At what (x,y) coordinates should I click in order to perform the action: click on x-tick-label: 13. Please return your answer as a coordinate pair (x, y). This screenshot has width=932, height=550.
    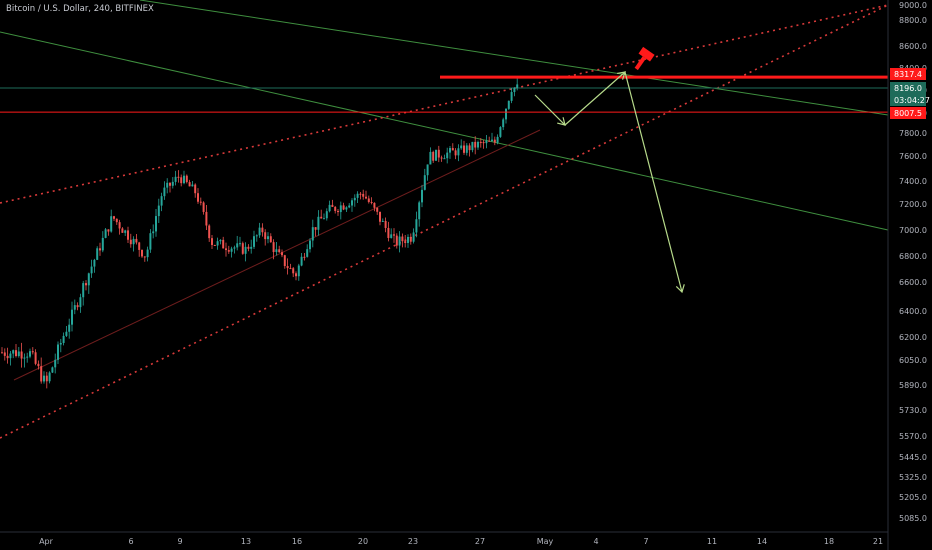
    Looking at the image, I should click on (246, 541).